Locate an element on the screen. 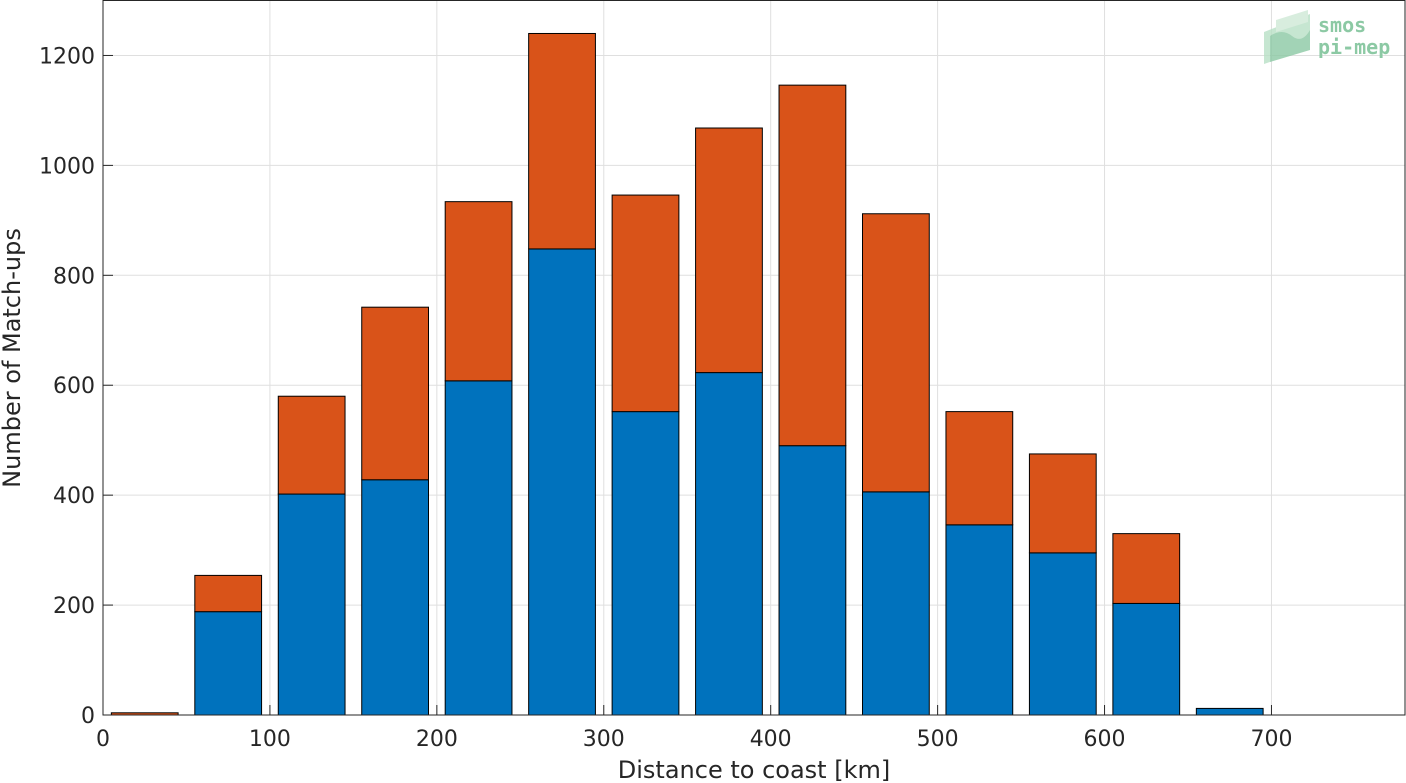 This screenshot has width=1406, height=783. x-axis-title: Distance to coast [km] is located at coordinates (754, 769).